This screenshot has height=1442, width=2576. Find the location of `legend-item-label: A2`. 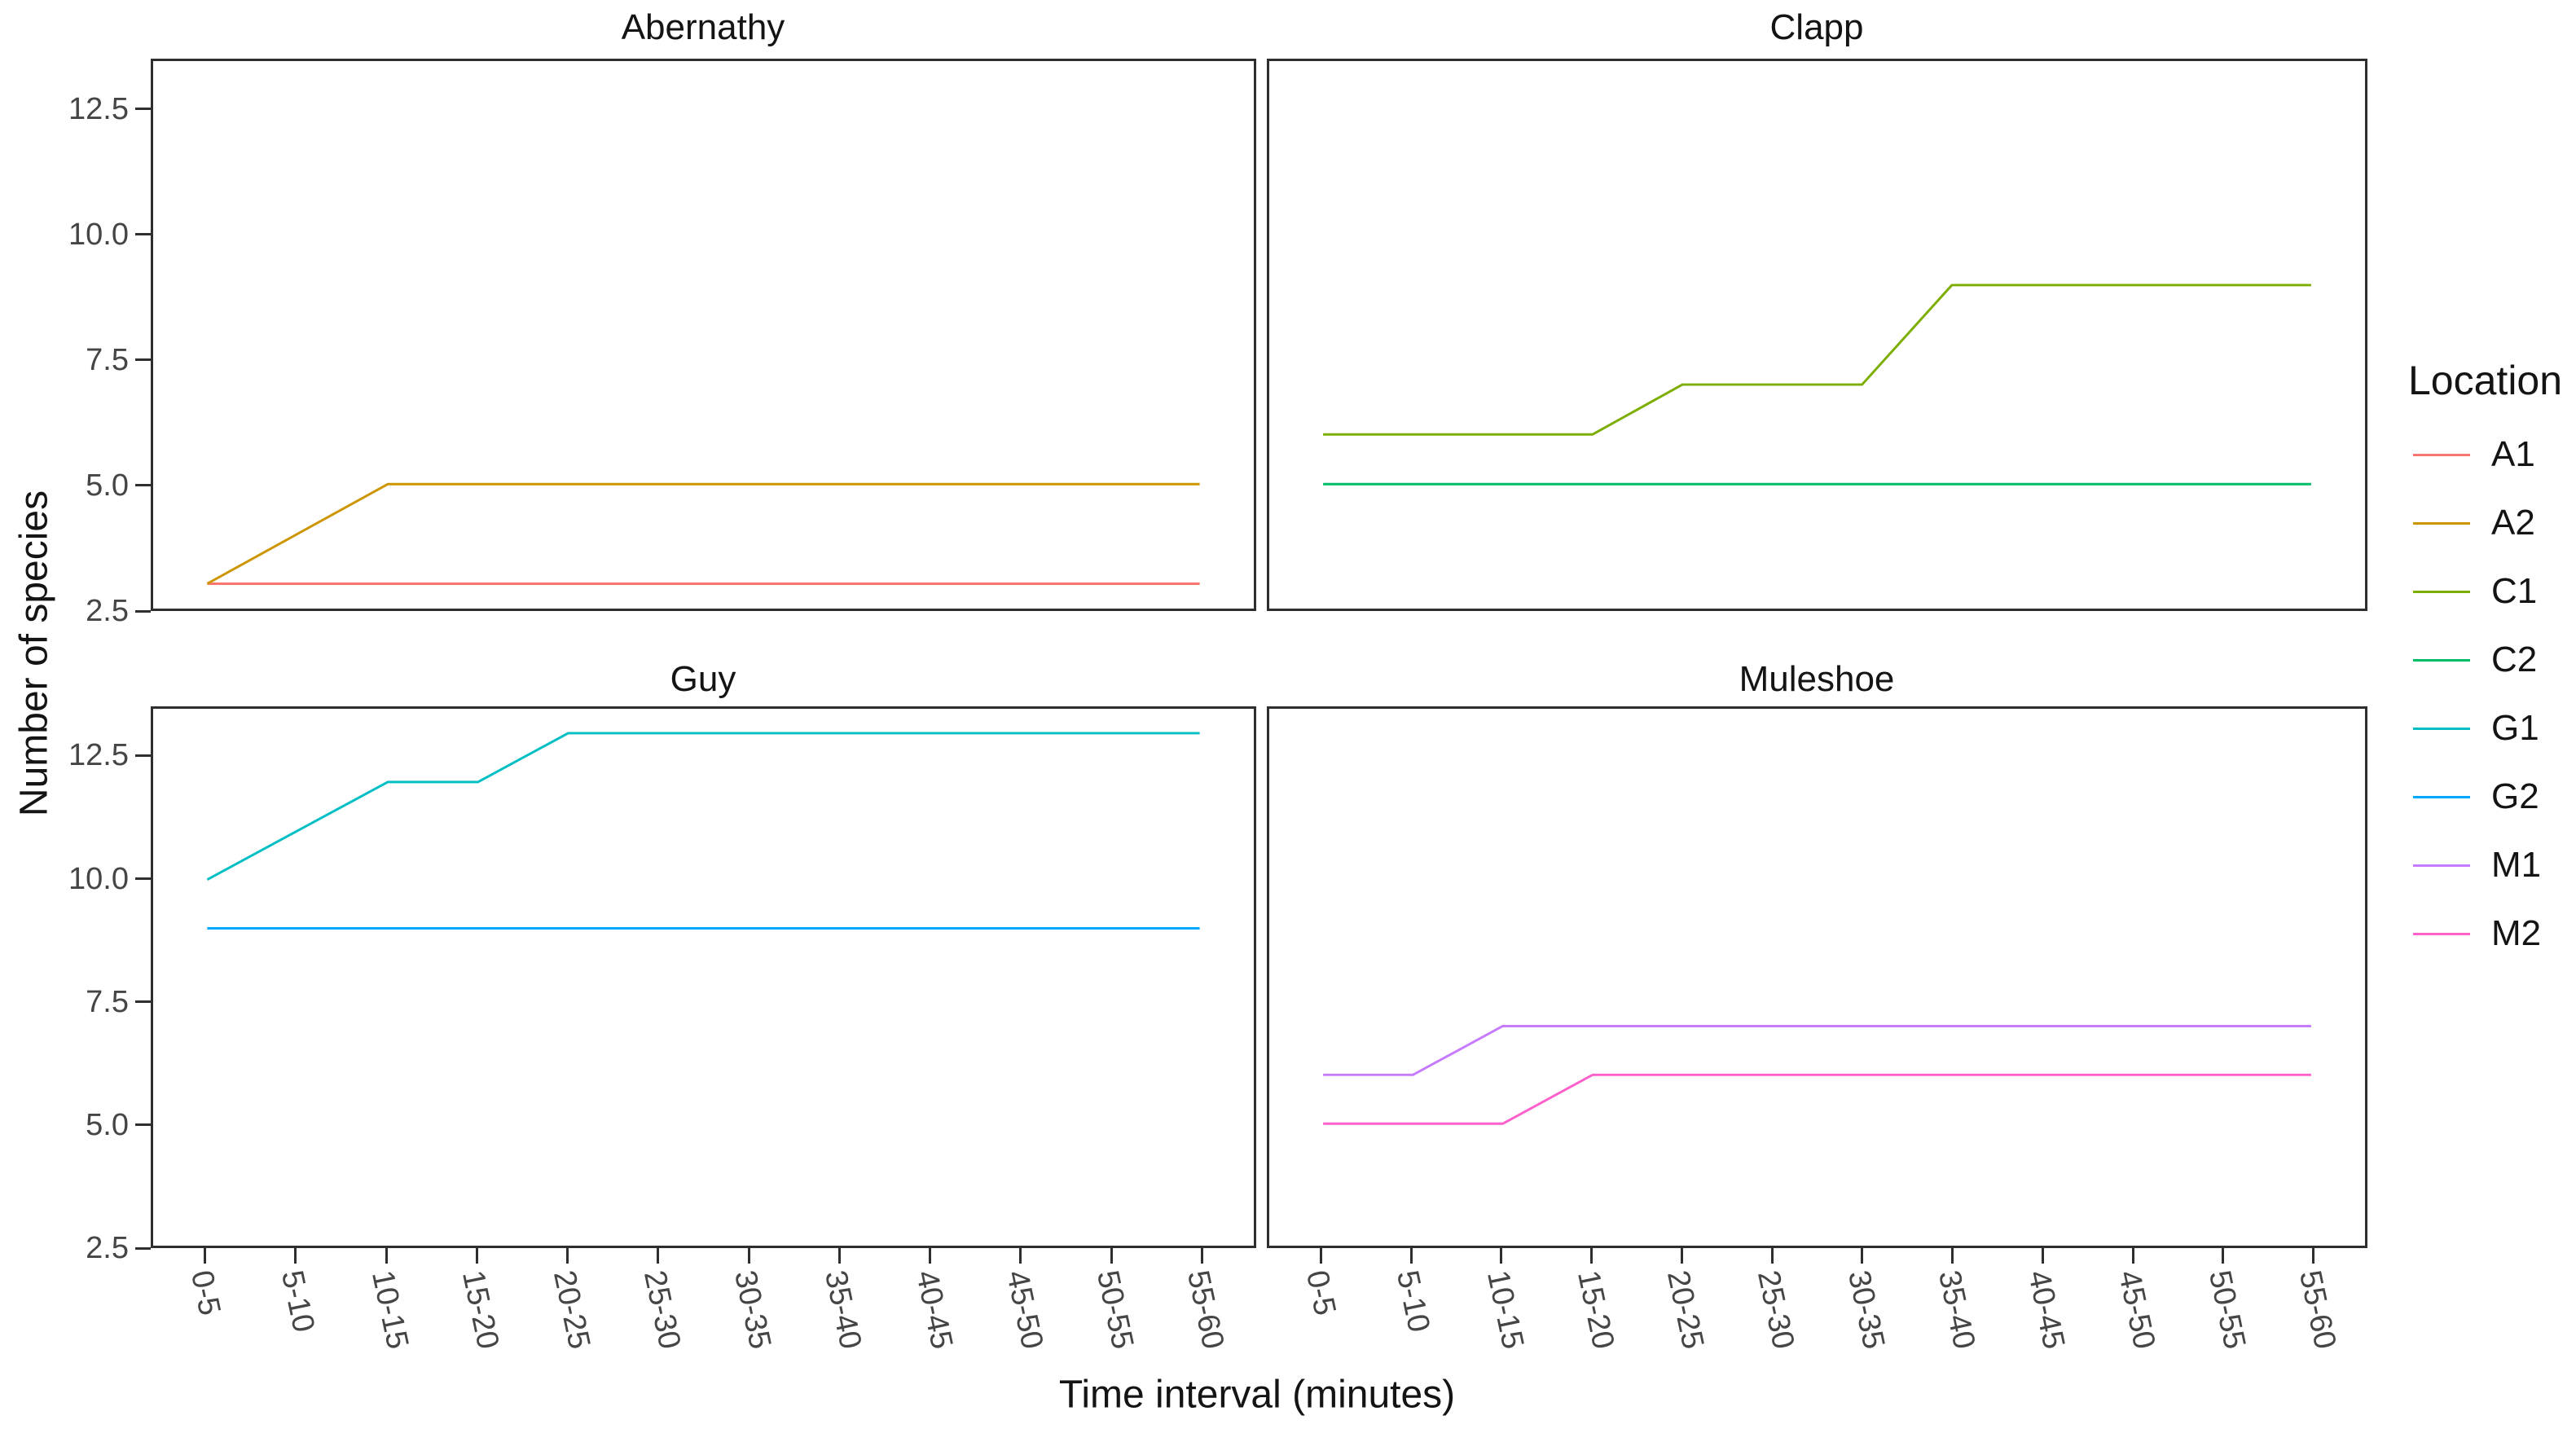

legend-item-label: A2 is located at coordinates (2513, 523).